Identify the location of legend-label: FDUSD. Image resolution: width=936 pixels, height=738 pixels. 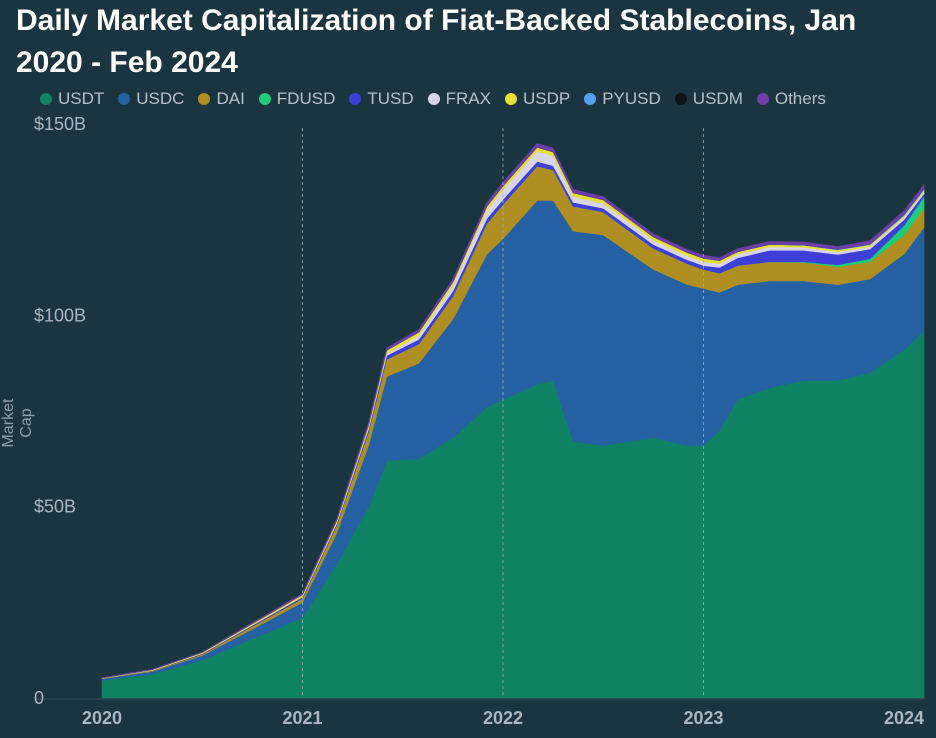
(306, 98).